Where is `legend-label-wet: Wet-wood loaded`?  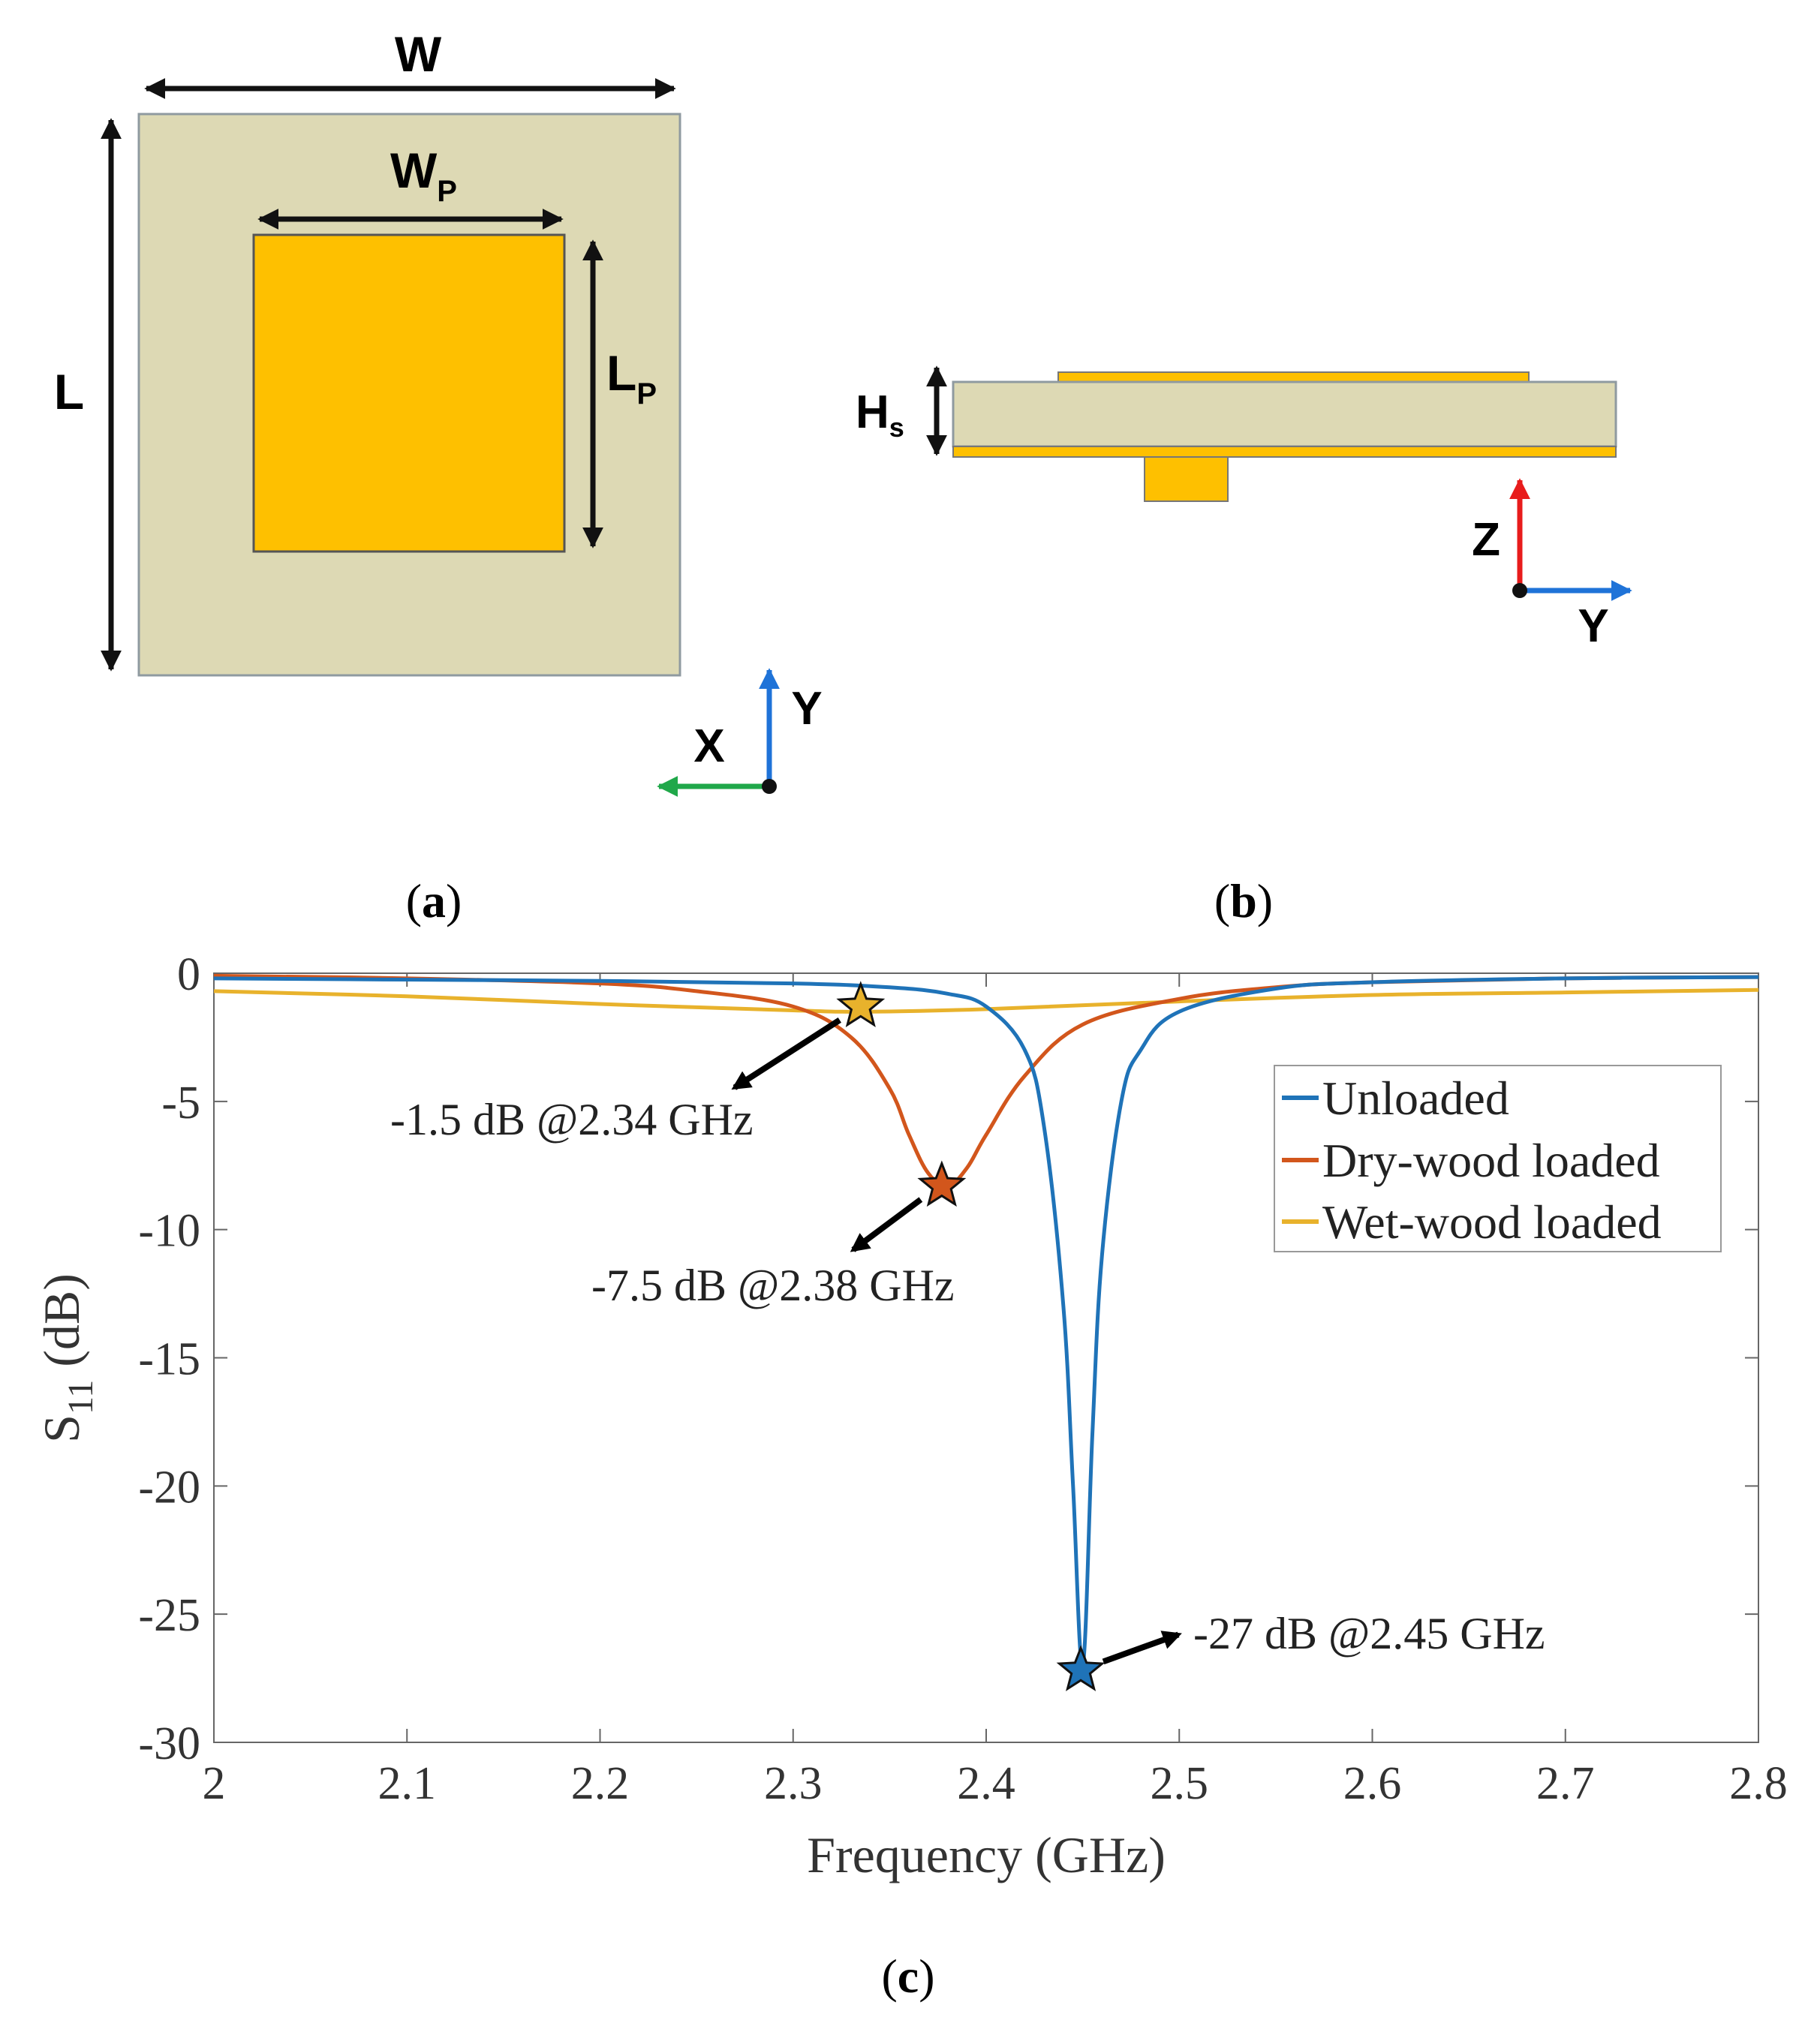
legend-label-wet: Wet-wood loaded is located at coordinates (1492, 1222).